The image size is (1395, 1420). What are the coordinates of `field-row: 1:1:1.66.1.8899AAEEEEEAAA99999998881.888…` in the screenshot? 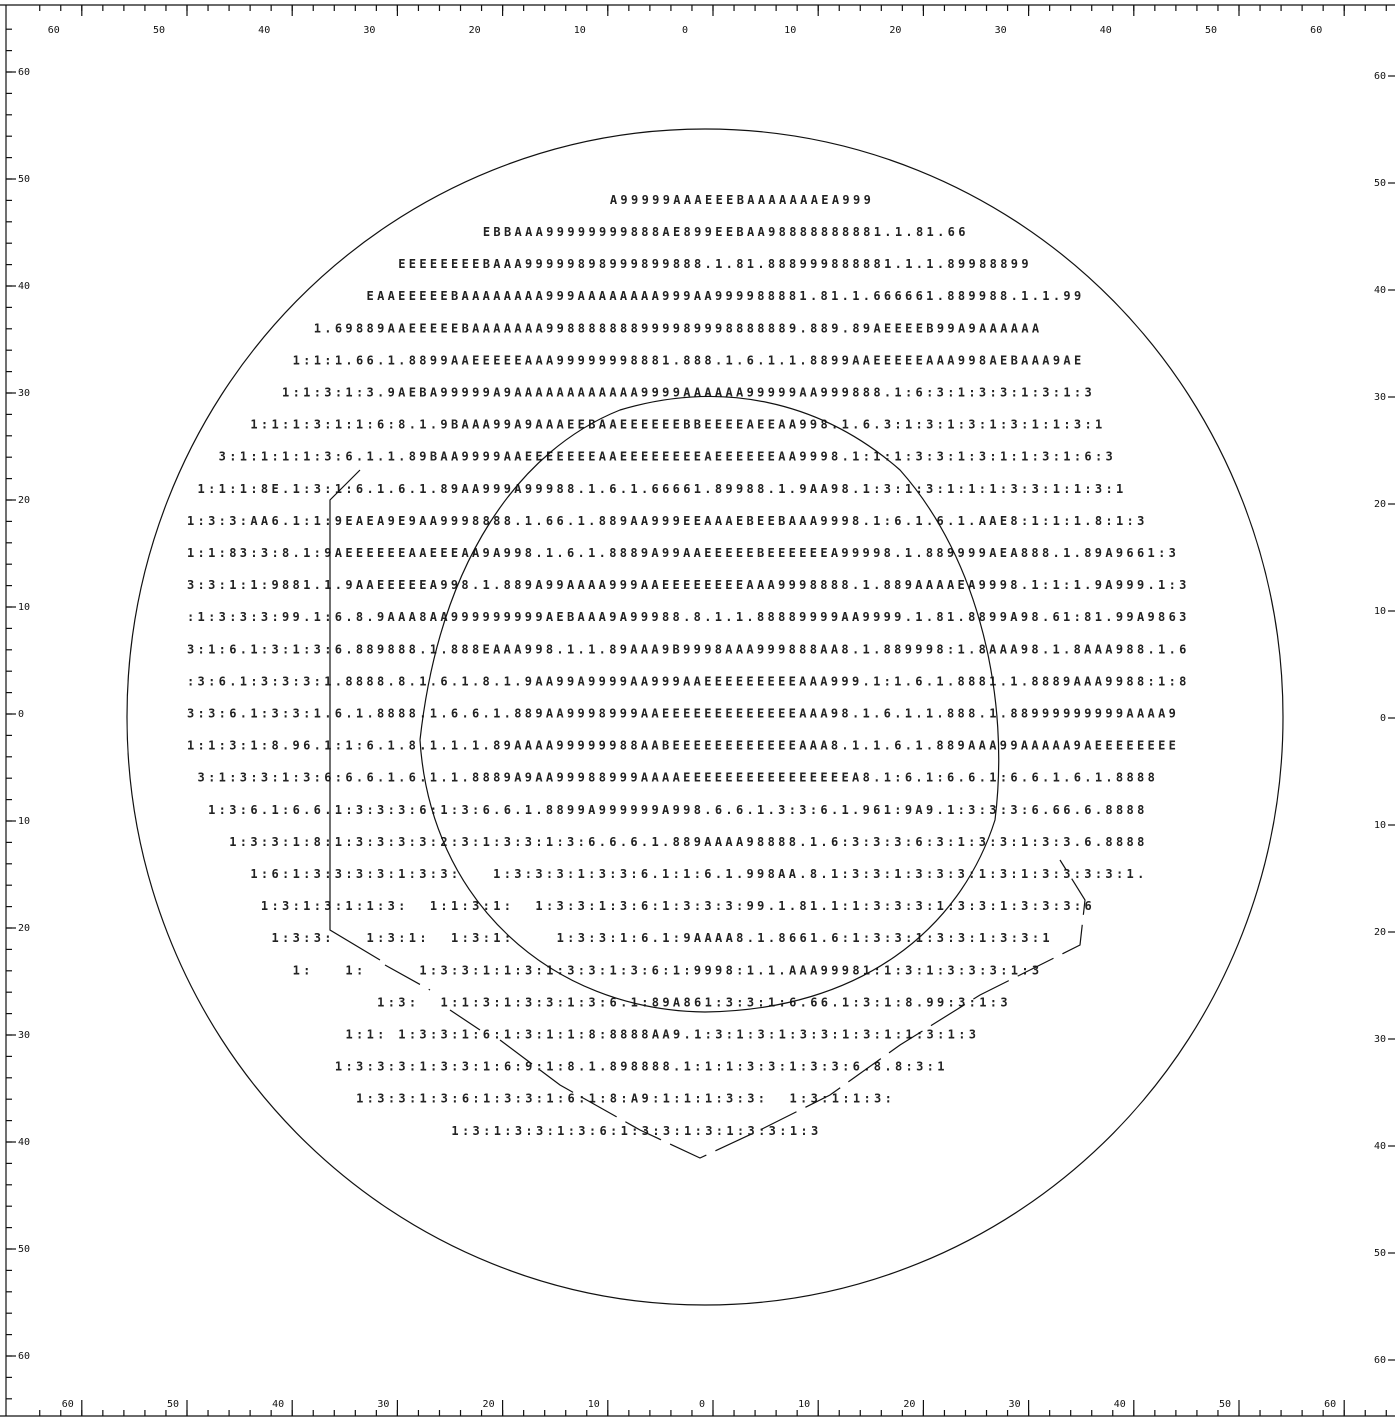 It's located at (634, 360).